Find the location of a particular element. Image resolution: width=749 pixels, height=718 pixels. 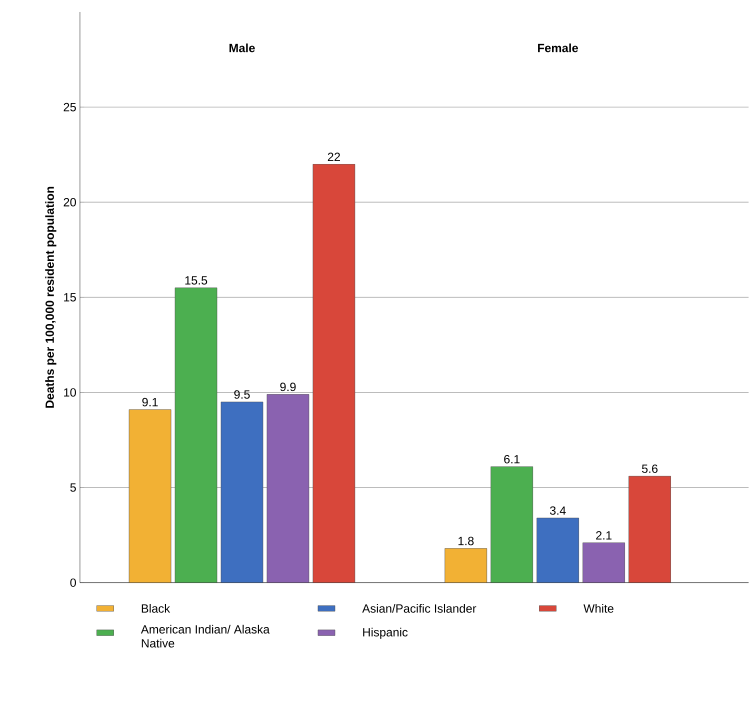

legend-label: Black is located at coordinates (156, 608).